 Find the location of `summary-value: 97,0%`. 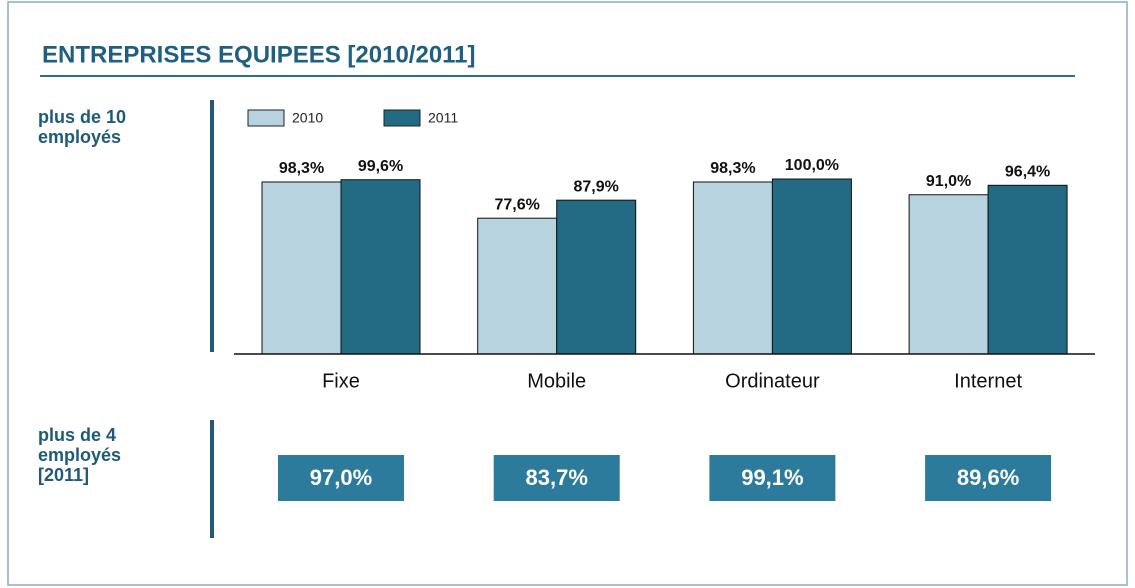

summary-value: 97,0% is located at coordinates (341, 477).